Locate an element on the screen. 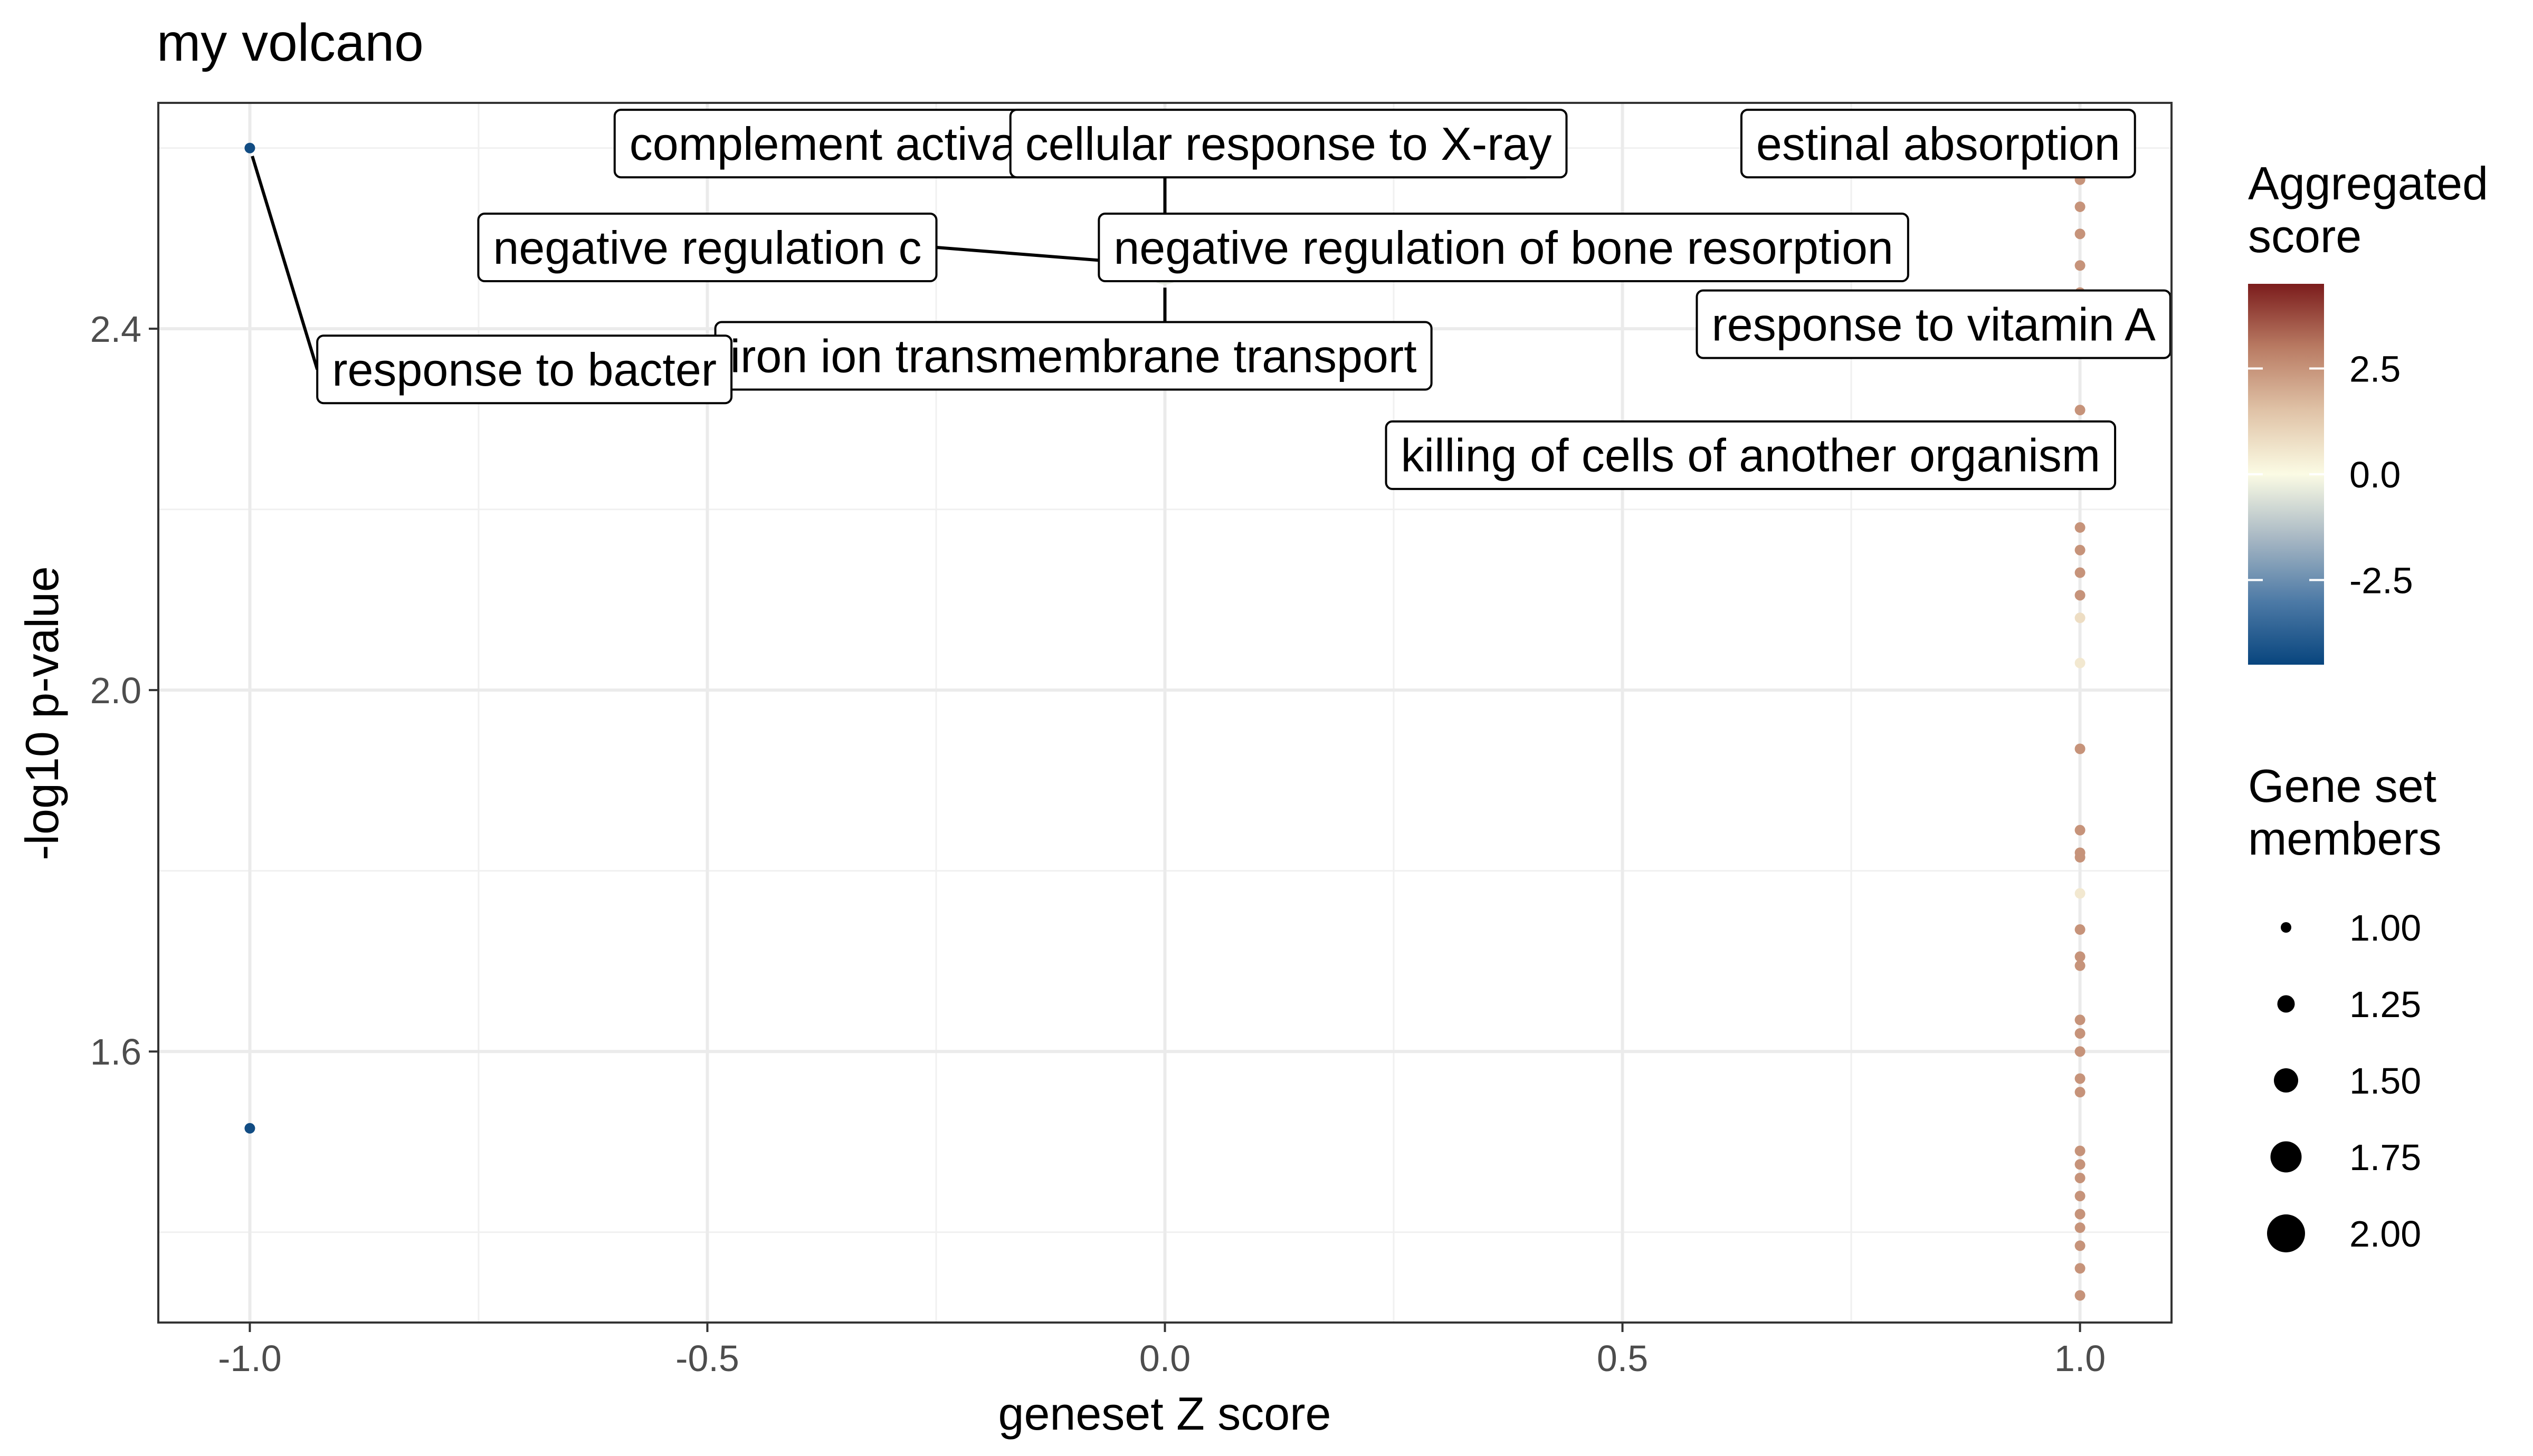 This screenshot has height=1456, width=2533. point-label: negative regulation c is located at coordinates (708, 248).